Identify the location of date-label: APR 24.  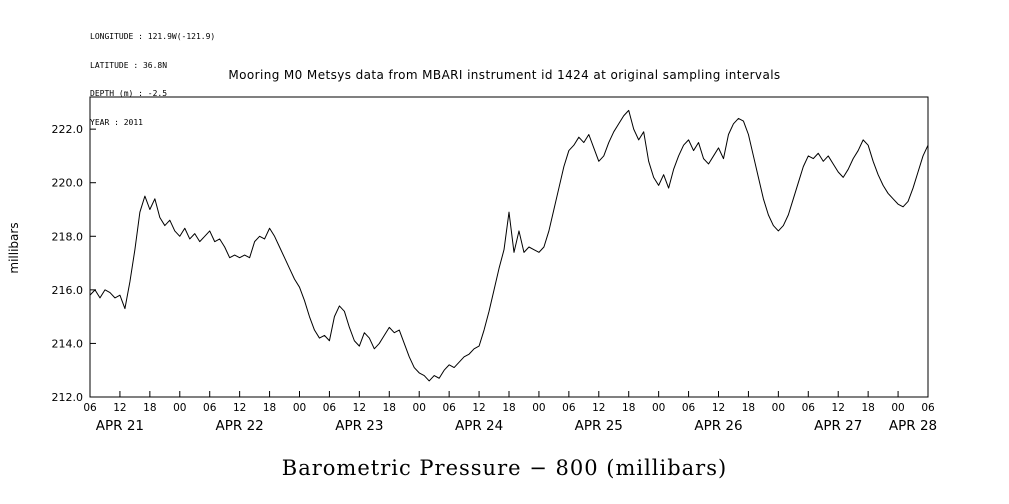
(479, 426).